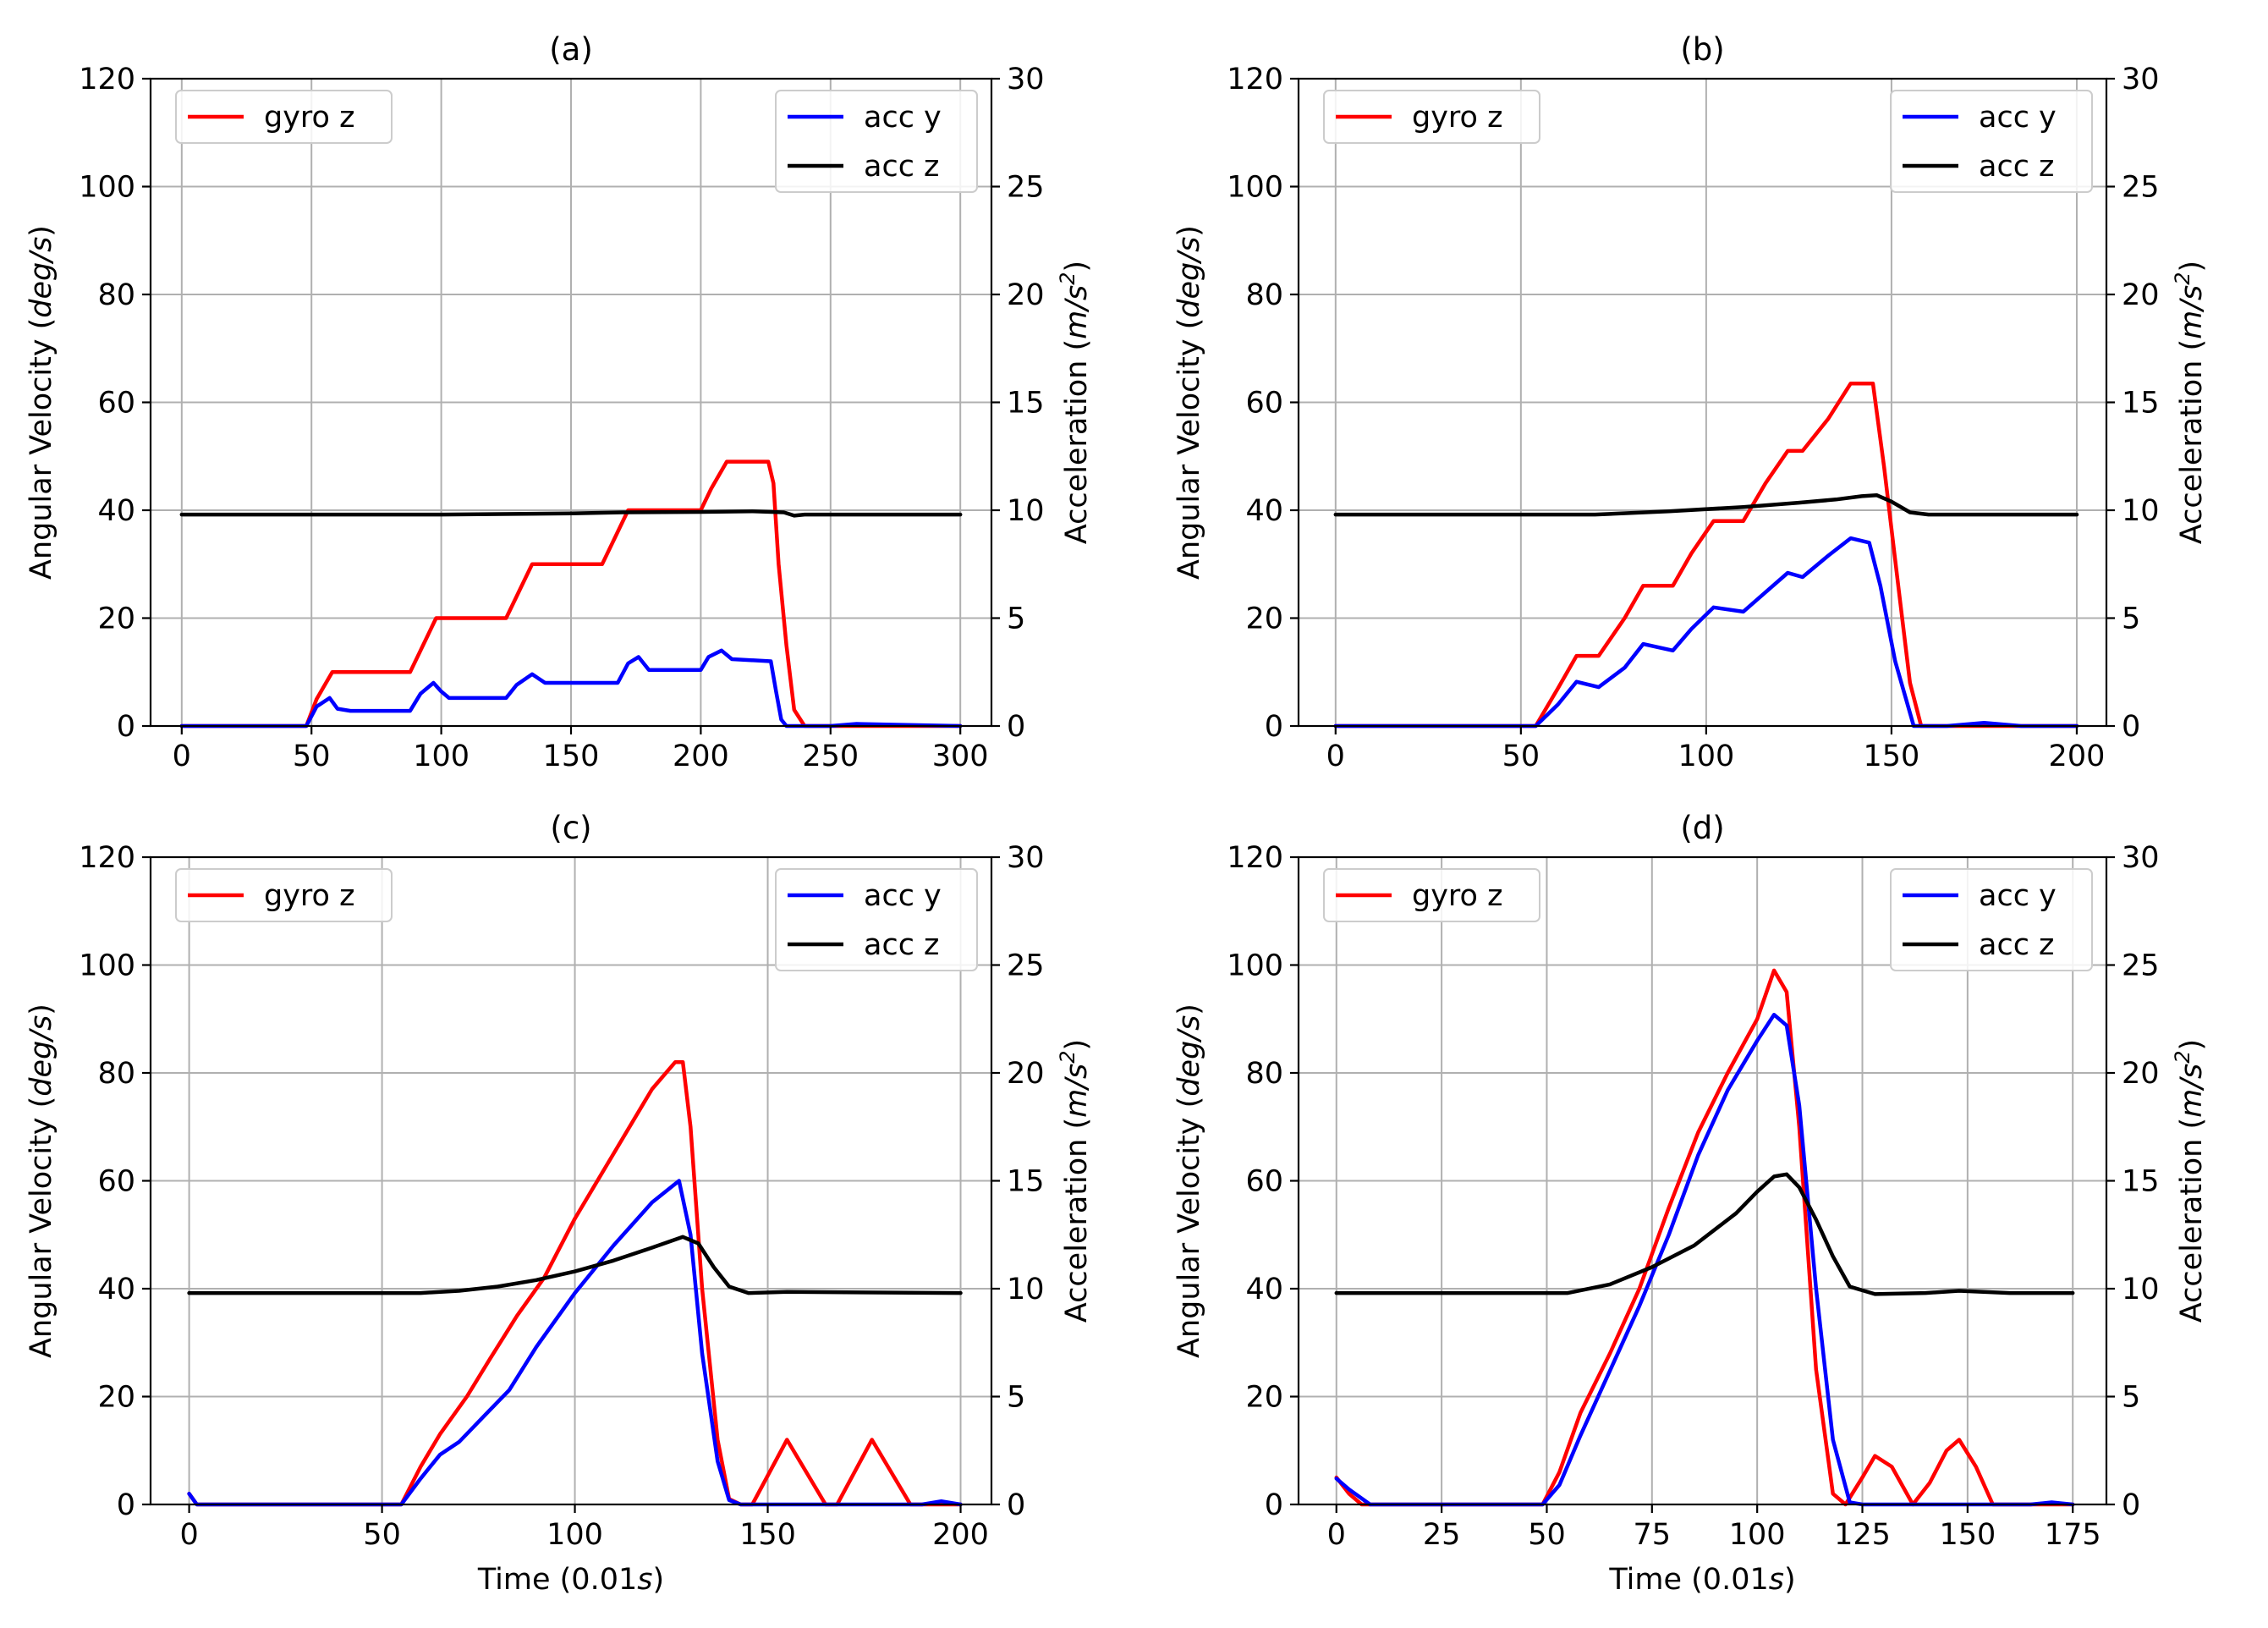 The width and height of the screenshot is (2268, 1628). What do you see at coordinates (830, 756) in the screenshot?
I see `x-tick-label: 250` at bounding box center [830, 756].